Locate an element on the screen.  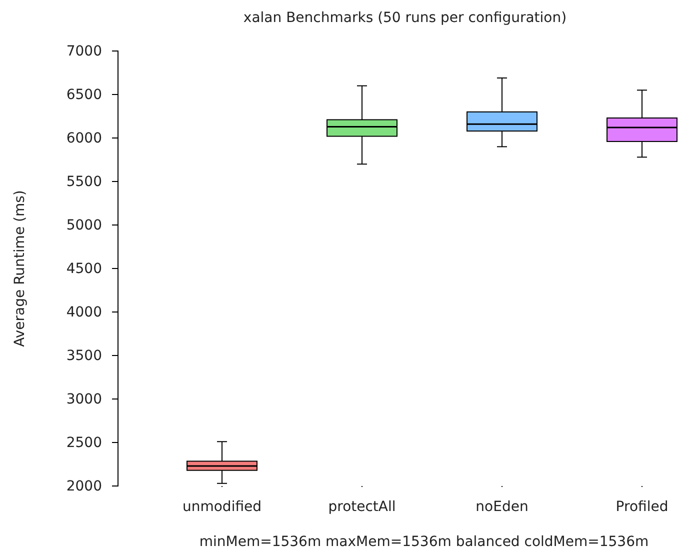
y-tick-label: 6000 is located at coordinates (84, 138).